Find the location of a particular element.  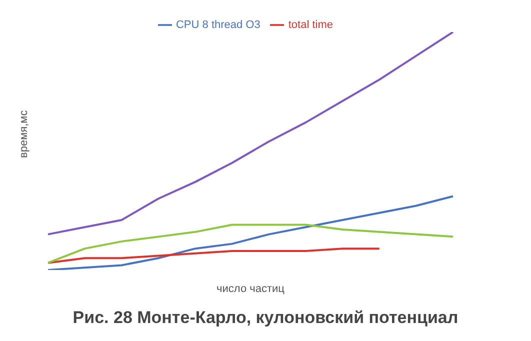

text: Рис. 28 Монте-Карло, кулоновский потенциал is located at coordinates (266, 318).